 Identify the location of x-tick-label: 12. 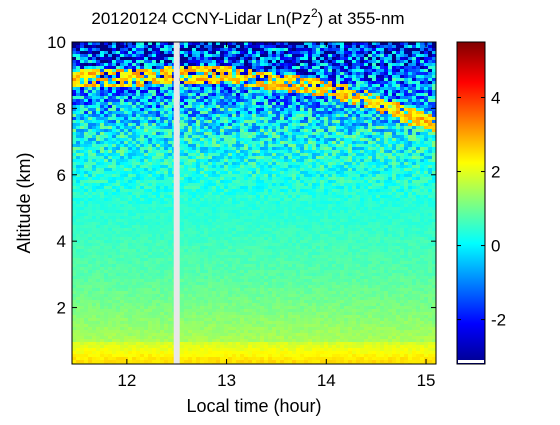
(126, 380).